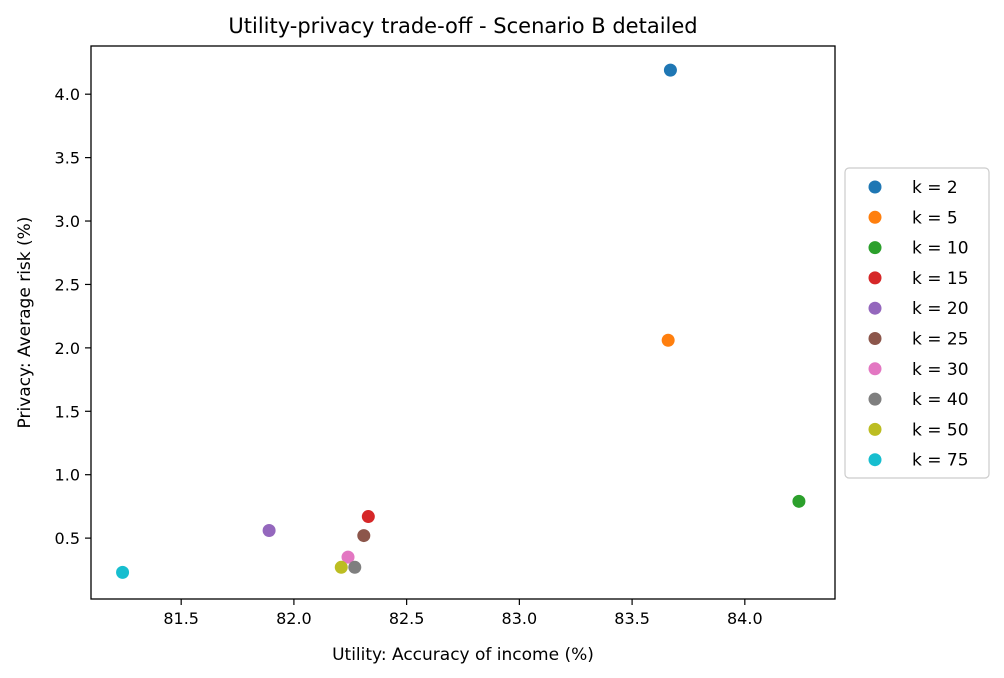 This screenshot has width=1004, height=678. Describe the element at coordinates (73, 316) in the screenshot. I see `y-axis: 0.5 1.0 1.5 2.0 2.5 3.0 3.5 4.0` at that location.